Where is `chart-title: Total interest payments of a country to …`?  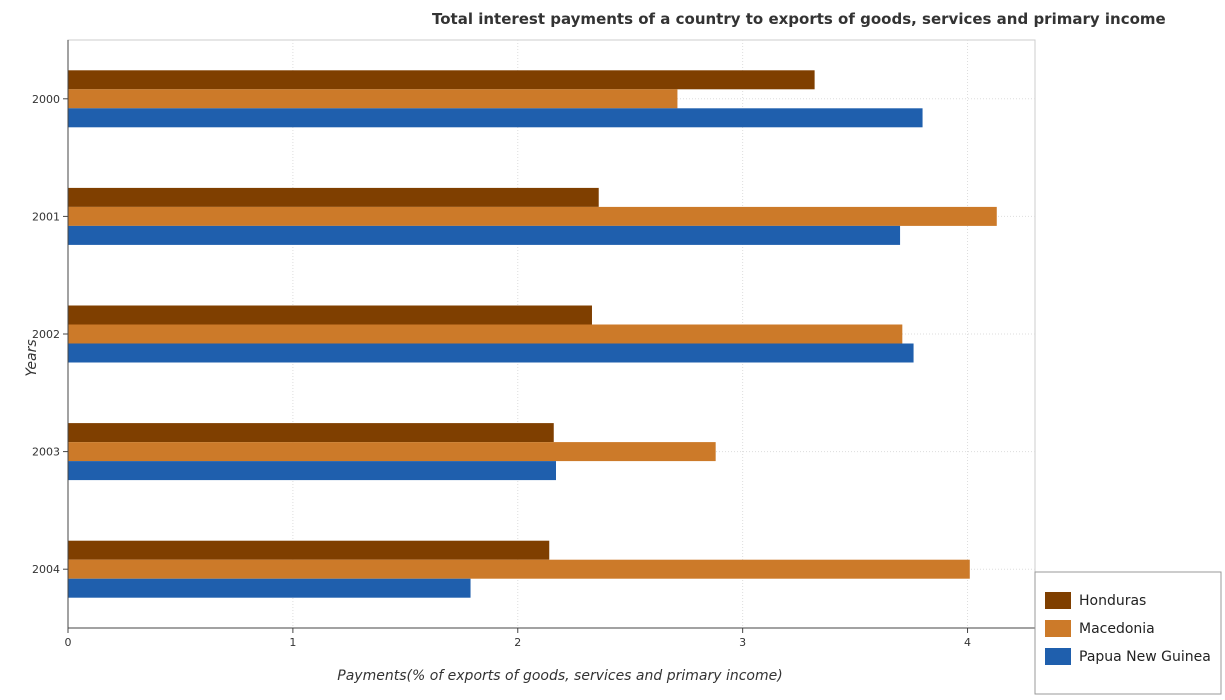 chart-title: Total interest payments of a country to … is located at coordinates (799, 19).